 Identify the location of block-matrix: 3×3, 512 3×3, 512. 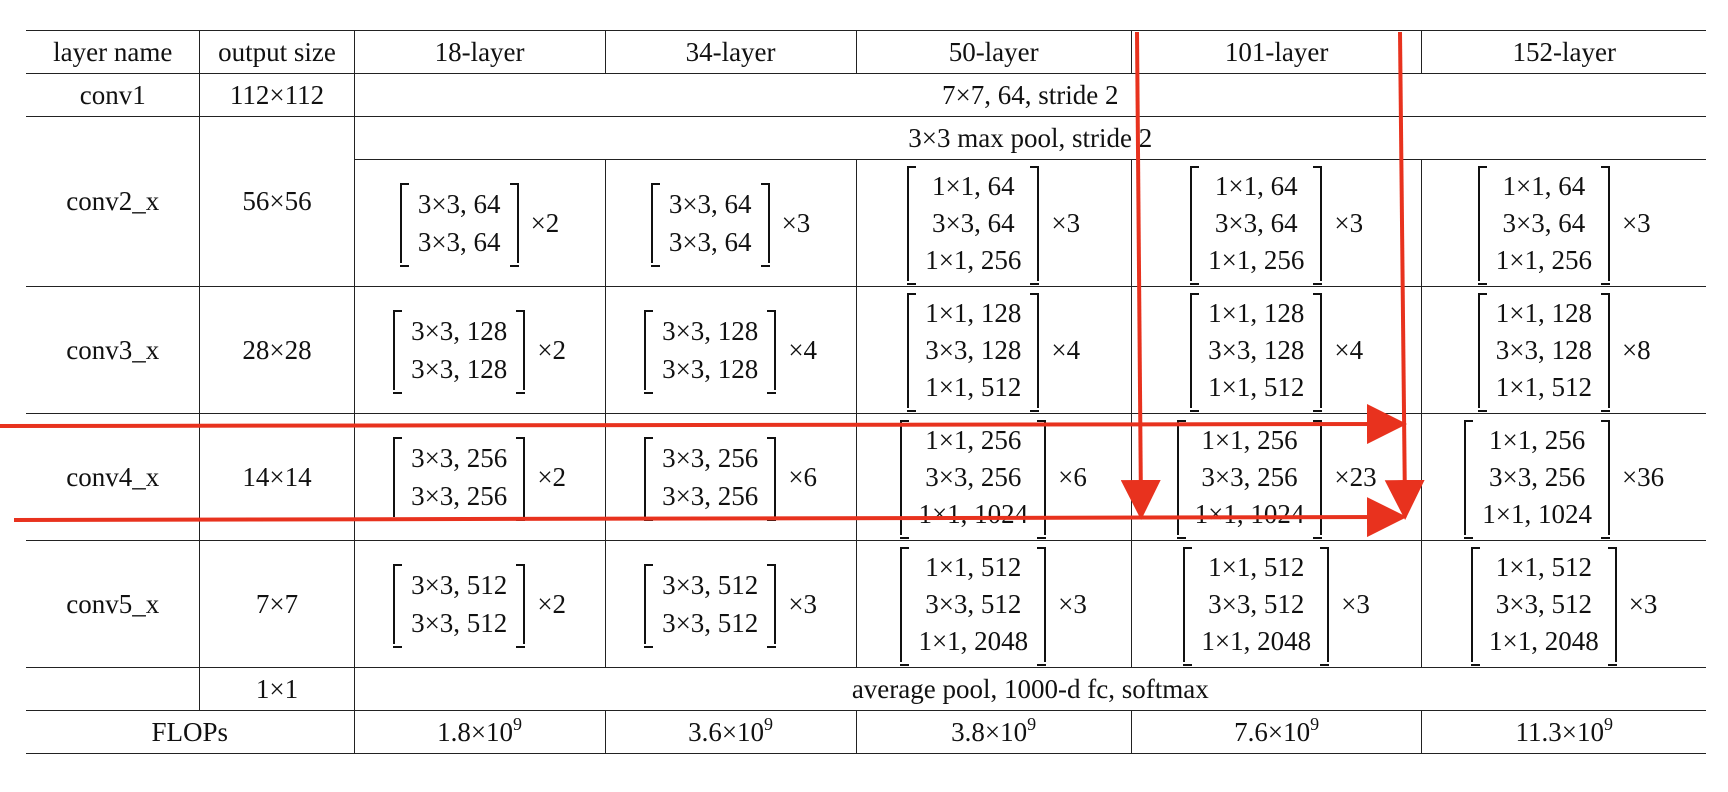
(710, 606).